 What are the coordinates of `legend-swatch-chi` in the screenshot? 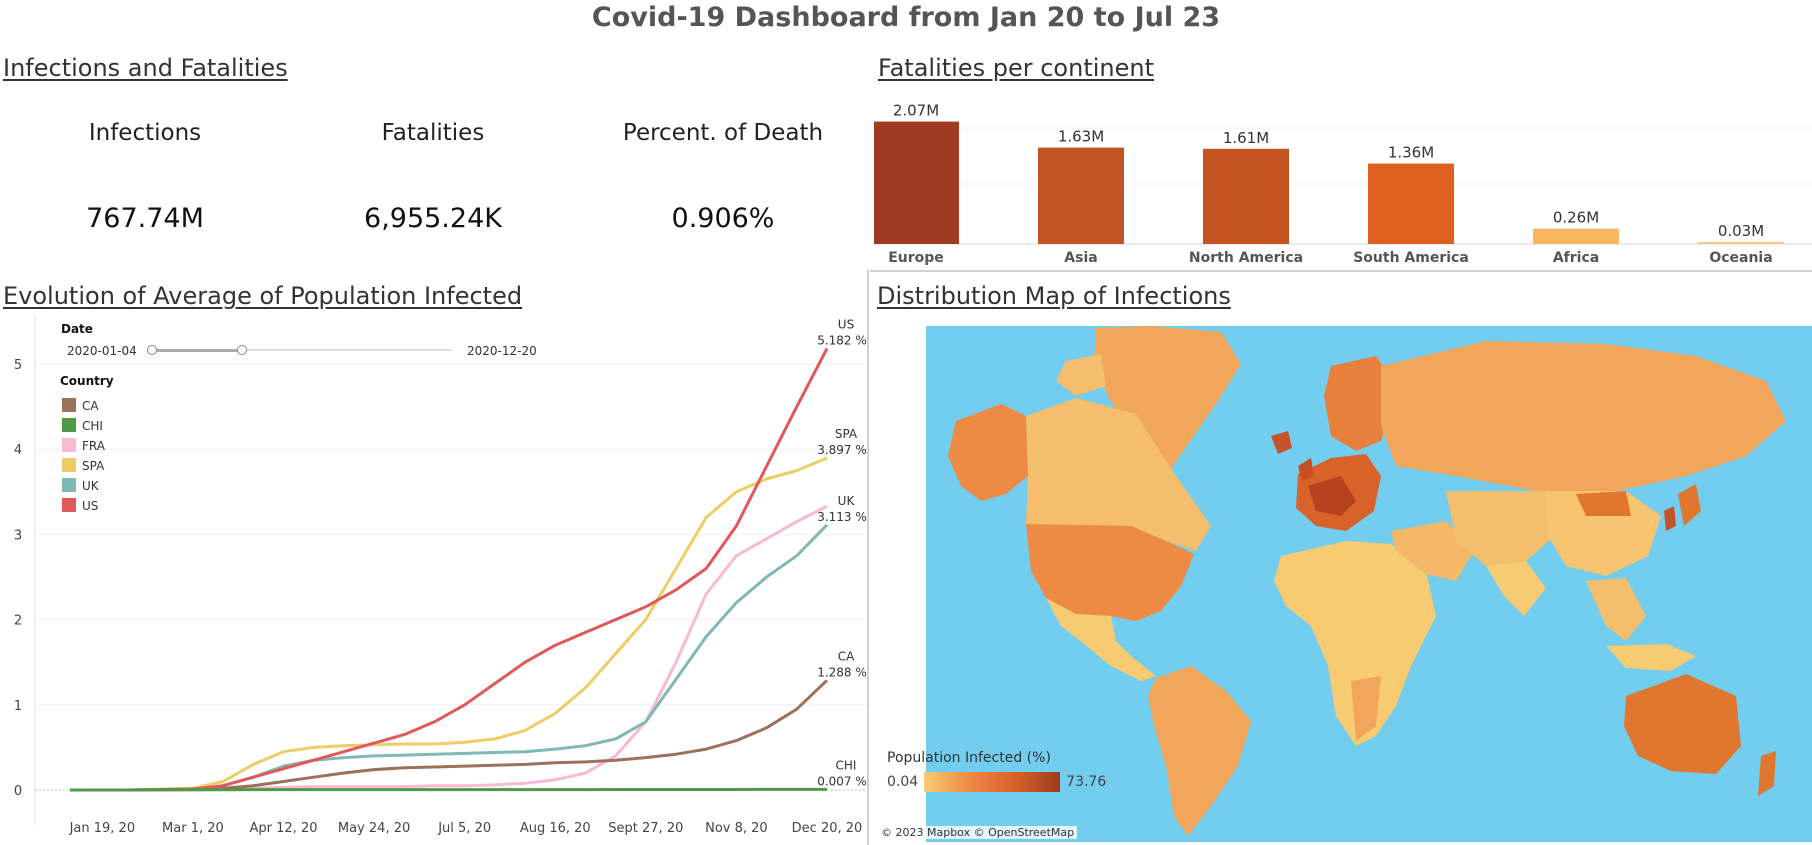 It's located at (69, 425).